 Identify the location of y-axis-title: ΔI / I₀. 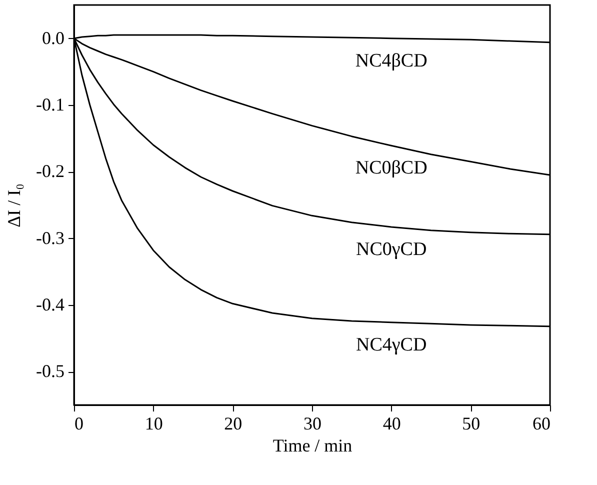
(14, 206).